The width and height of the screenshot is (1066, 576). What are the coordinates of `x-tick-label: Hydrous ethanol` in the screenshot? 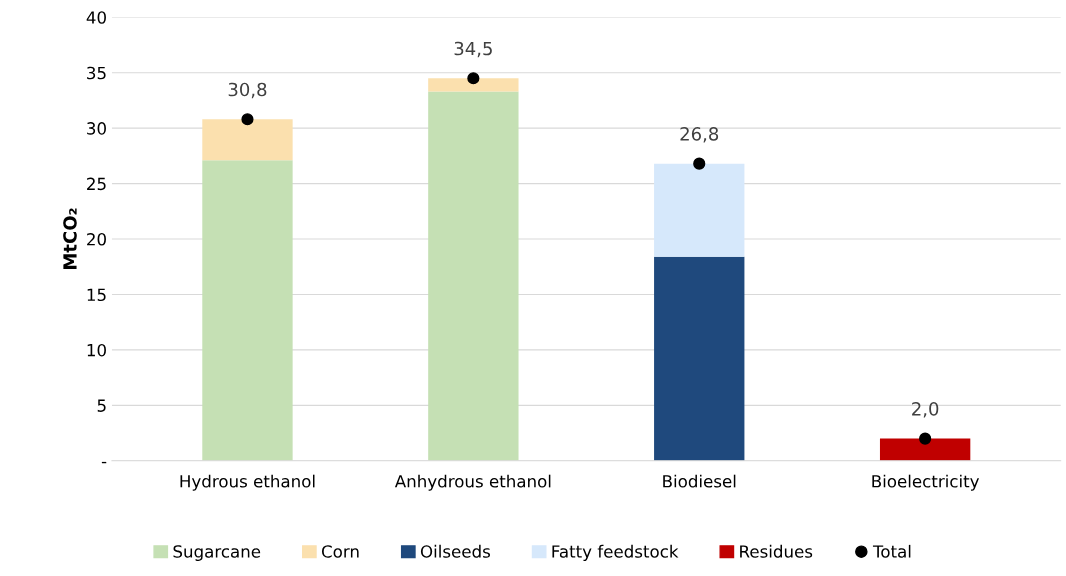 It's located at (247, 482).